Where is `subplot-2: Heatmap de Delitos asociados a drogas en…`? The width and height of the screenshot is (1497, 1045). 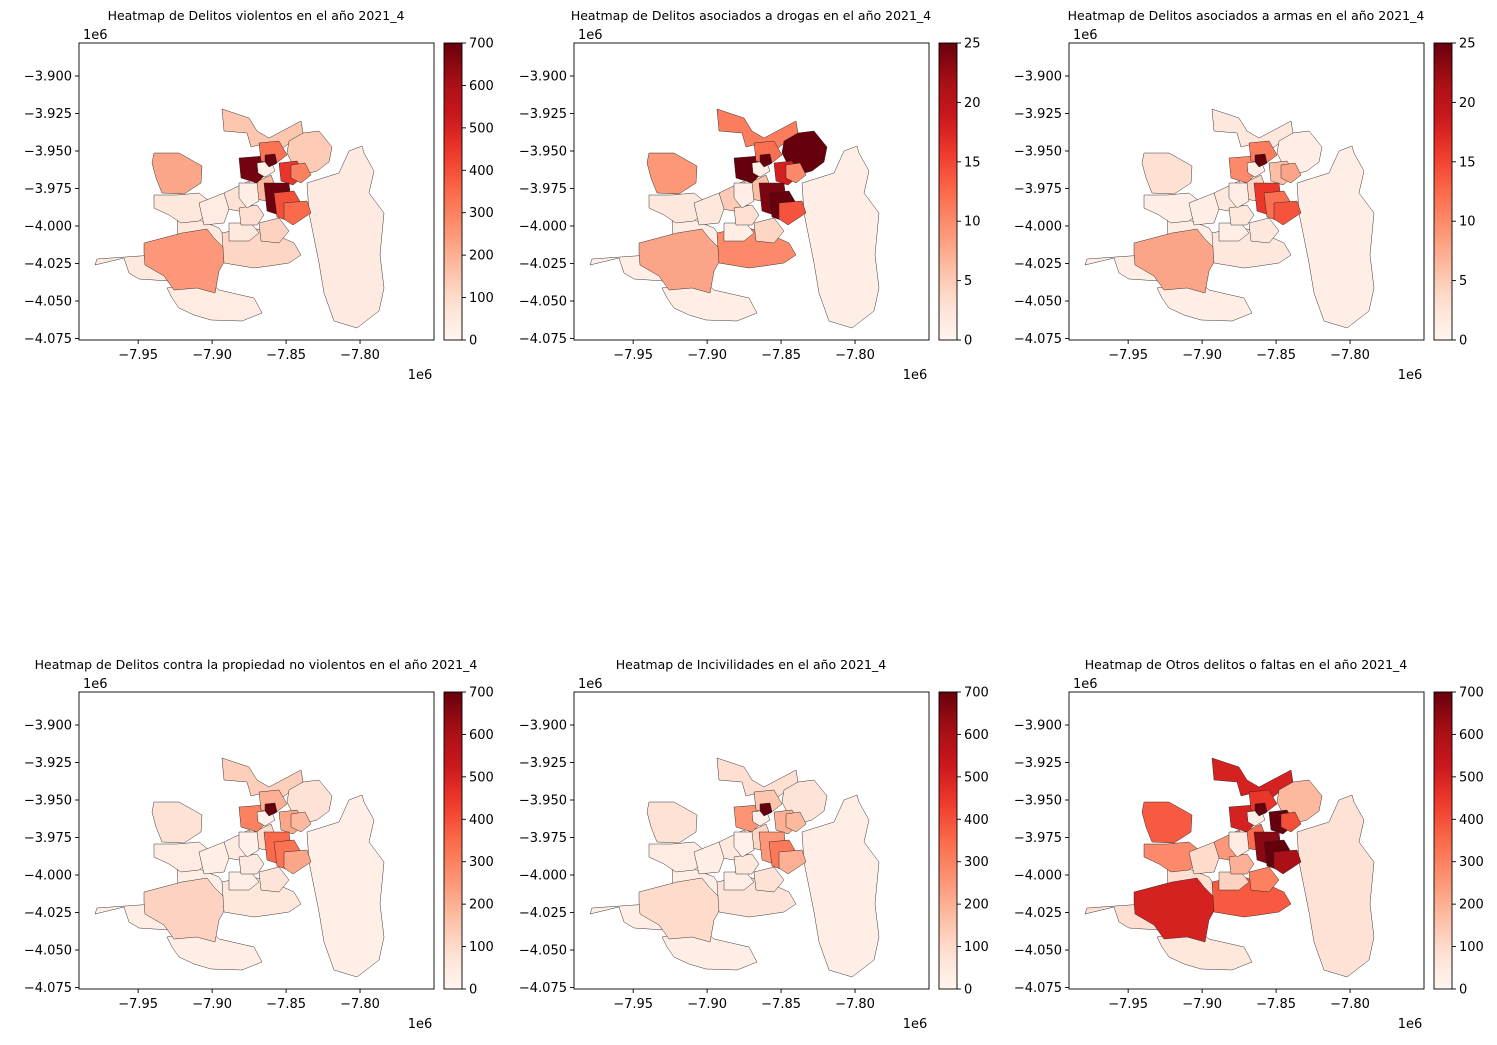 subplot-2: Heatmap de Delitos asociados a drogas en… is located at coordinates (750, 195).